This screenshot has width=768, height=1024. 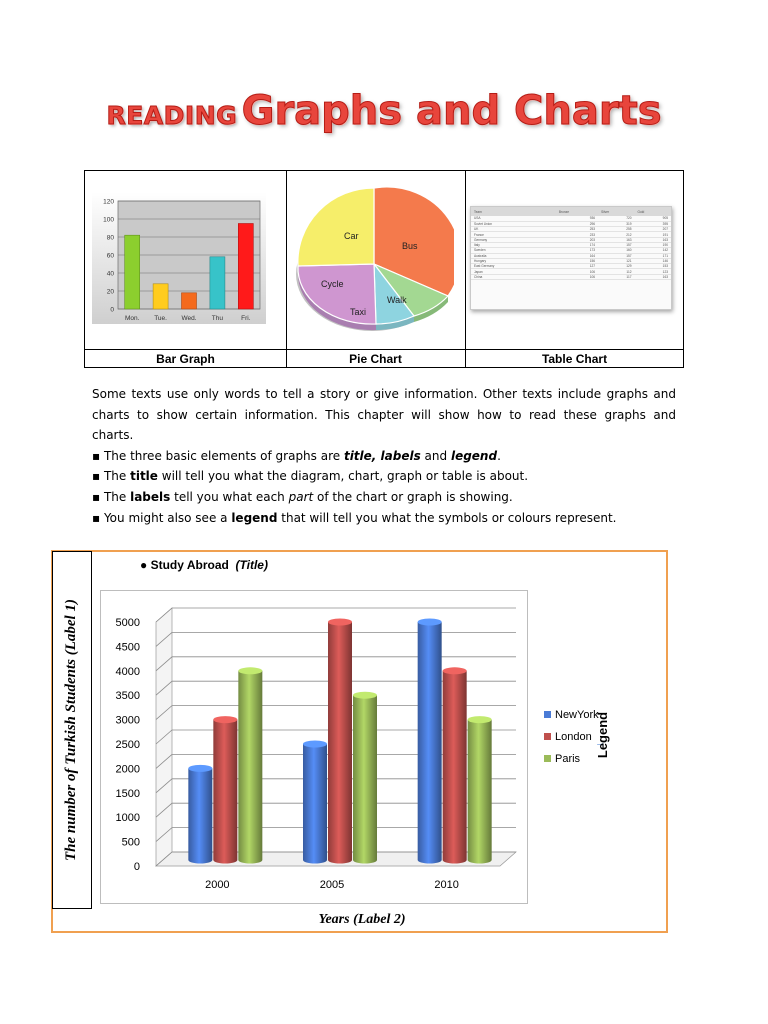 What do you see at coordinates (513, 271) in the screenshot?
I see `table-cell: Japan` at bounding box center [513, 271].